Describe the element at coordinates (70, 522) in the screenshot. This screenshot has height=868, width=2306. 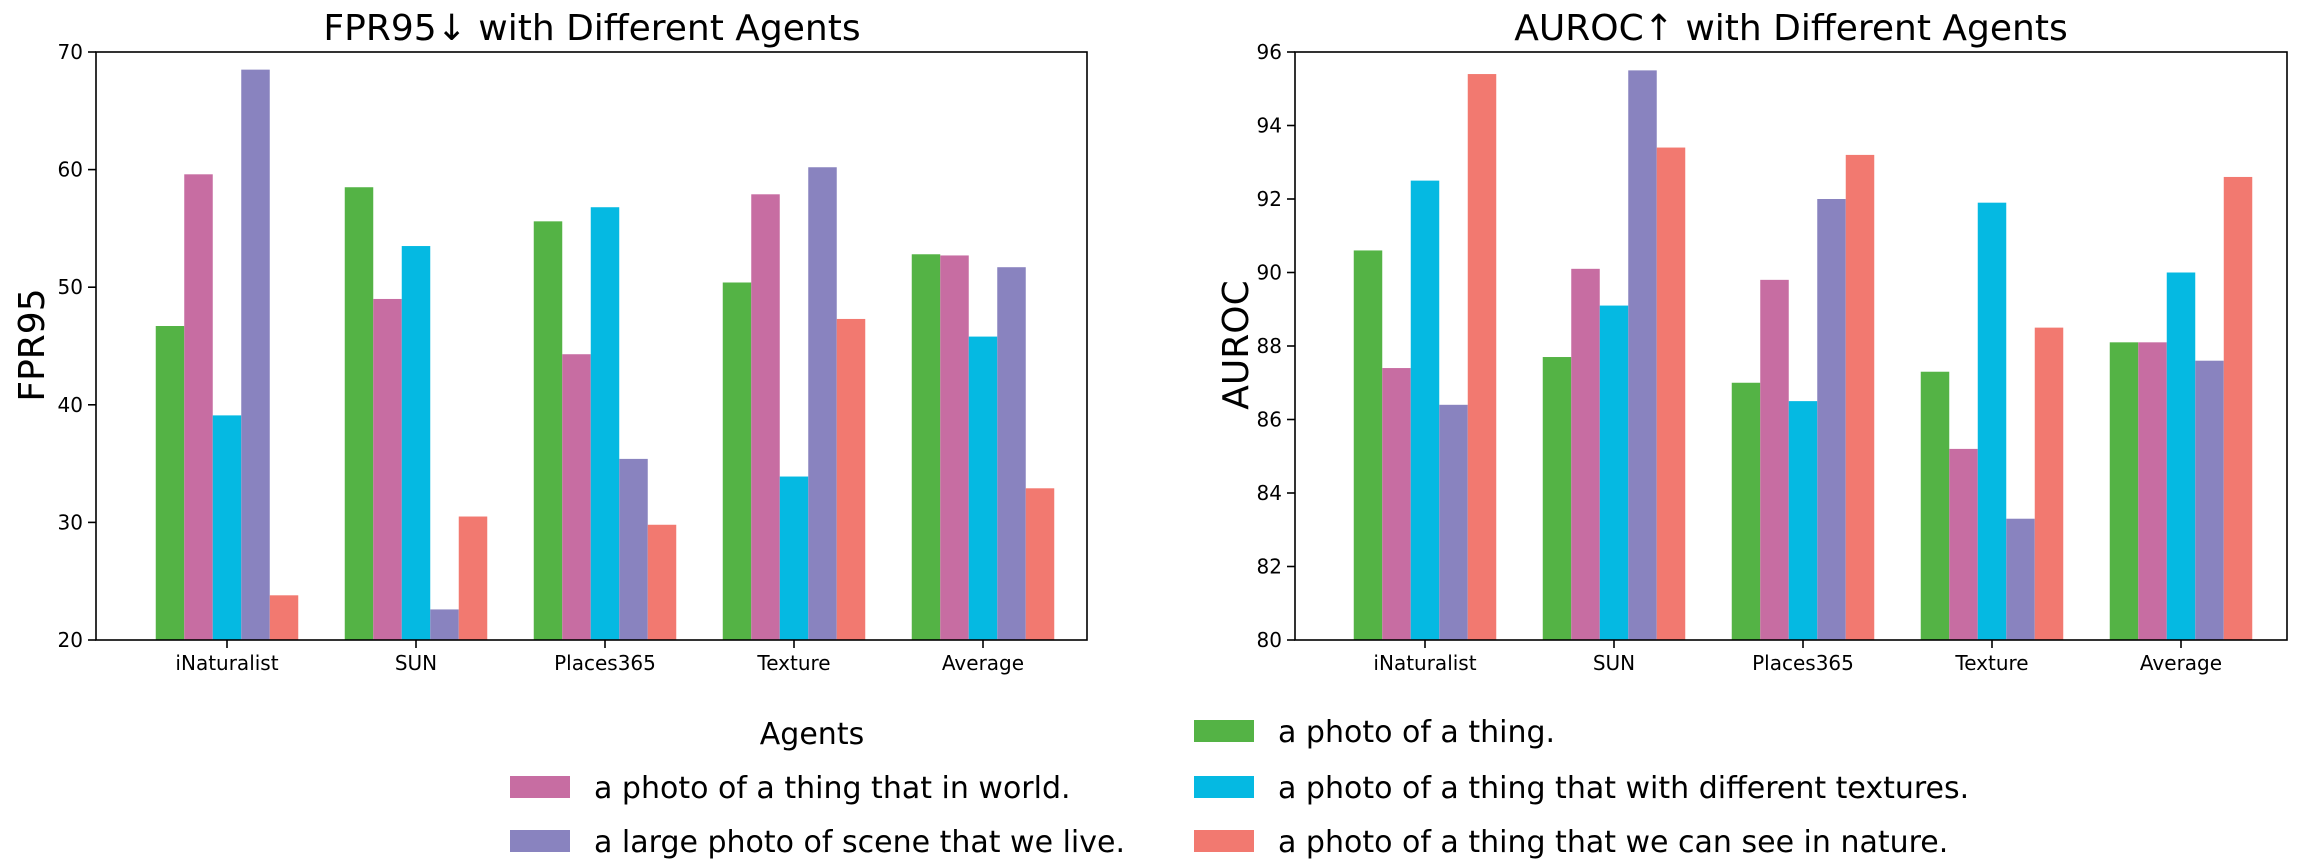
I see `fpr95-y-tick-label: 30` at that location.